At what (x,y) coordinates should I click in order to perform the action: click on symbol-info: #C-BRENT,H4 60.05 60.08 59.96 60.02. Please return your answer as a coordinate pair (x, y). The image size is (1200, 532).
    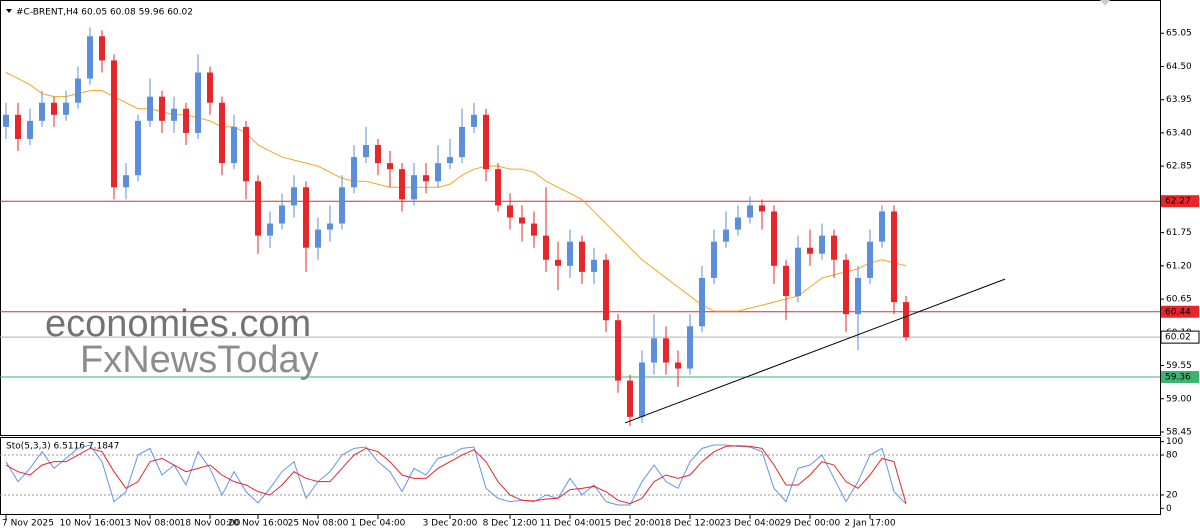
    Looking at the image, I should click on (104, 13).